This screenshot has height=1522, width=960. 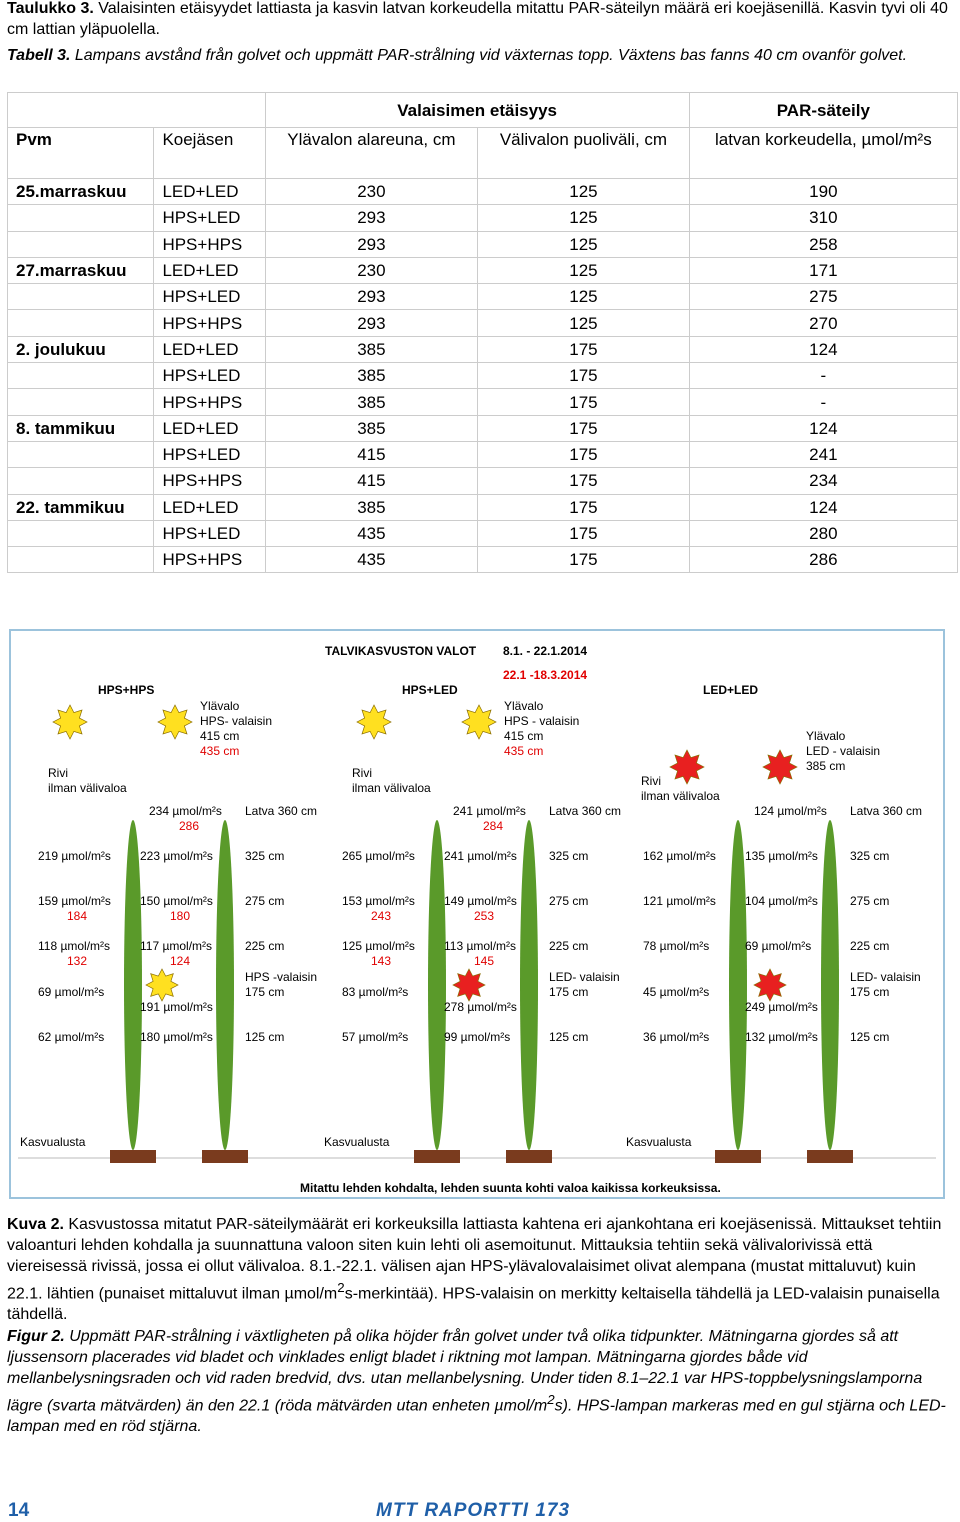 What do you see at coordinates (80, 560) in the screenshot?
I see `date-cell` at bounding box center [80, 560].